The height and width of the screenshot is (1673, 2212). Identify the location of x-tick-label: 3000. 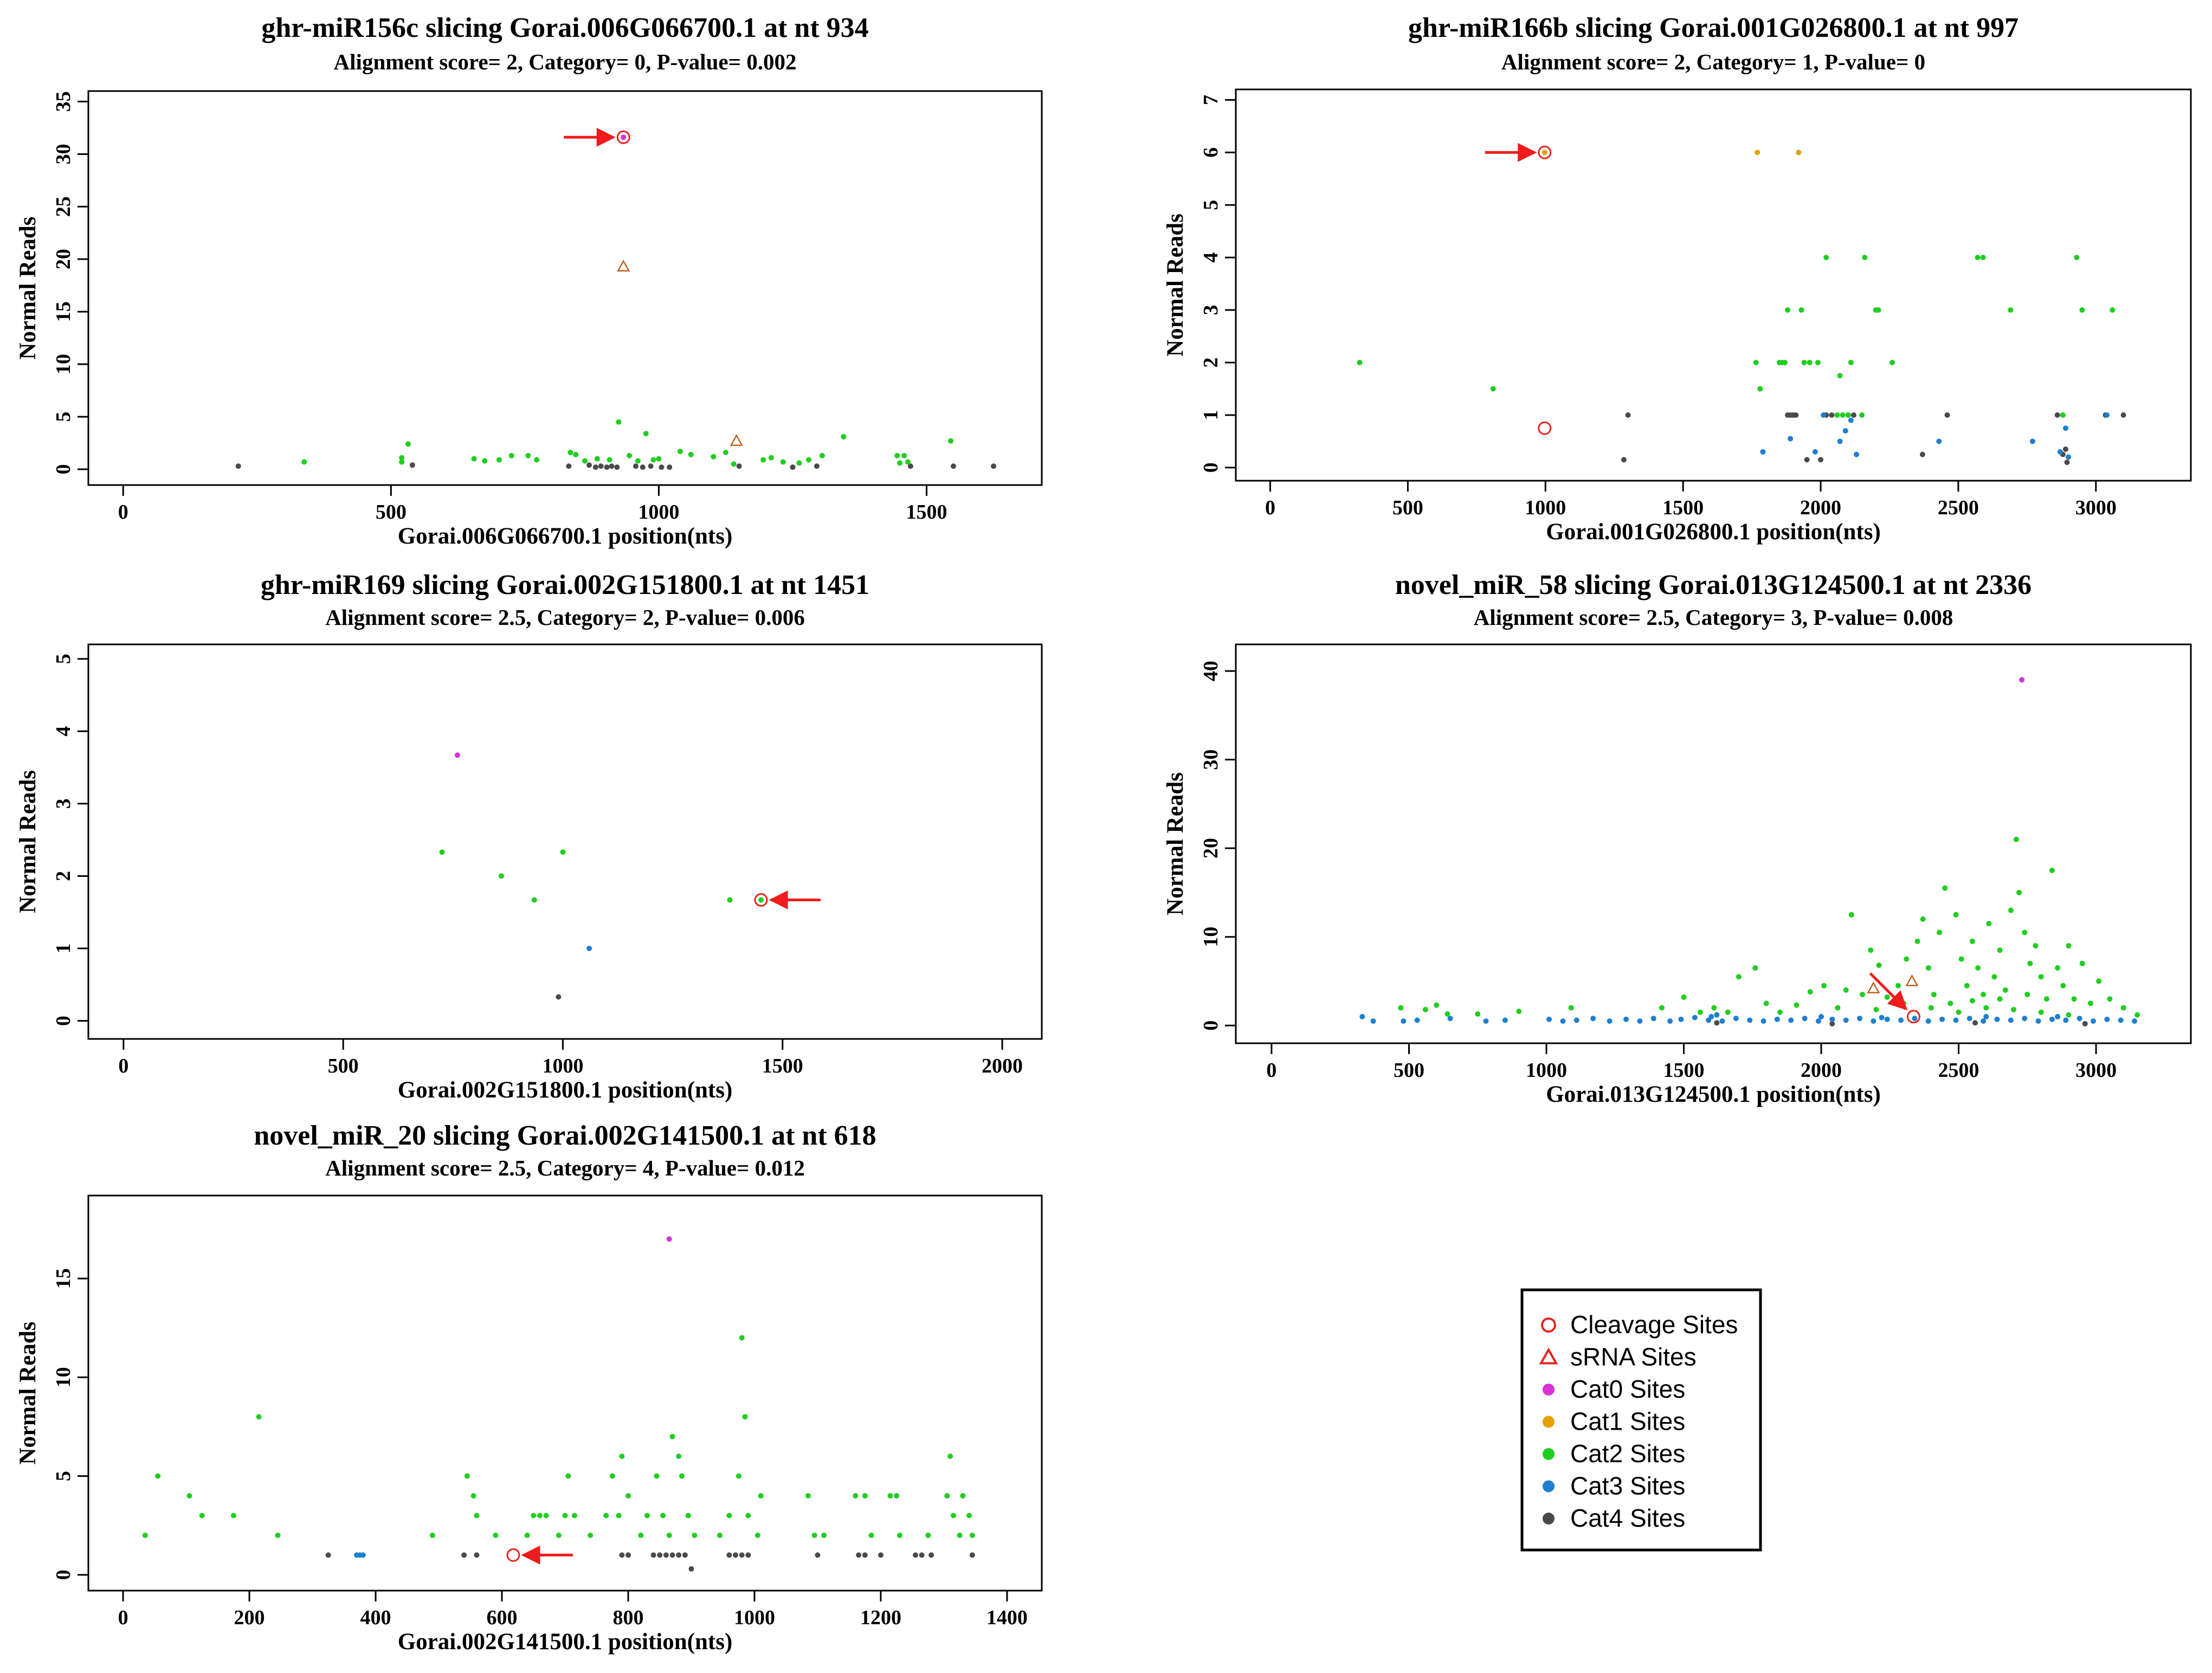
(2096, 508).